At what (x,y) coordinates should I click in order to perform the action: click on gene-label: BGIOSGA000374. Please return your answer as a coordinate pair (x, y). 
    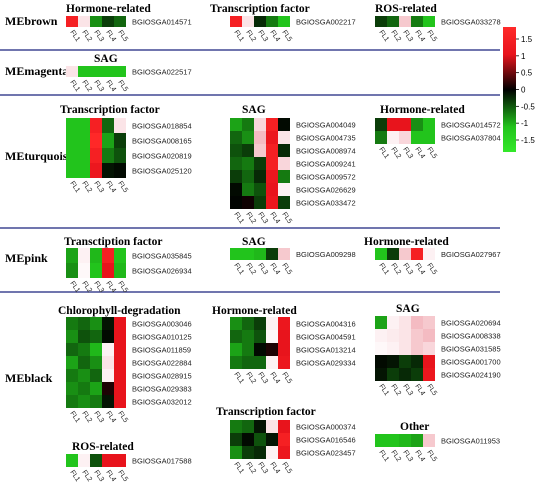
    Looking at the image, I should click on (326, 427).